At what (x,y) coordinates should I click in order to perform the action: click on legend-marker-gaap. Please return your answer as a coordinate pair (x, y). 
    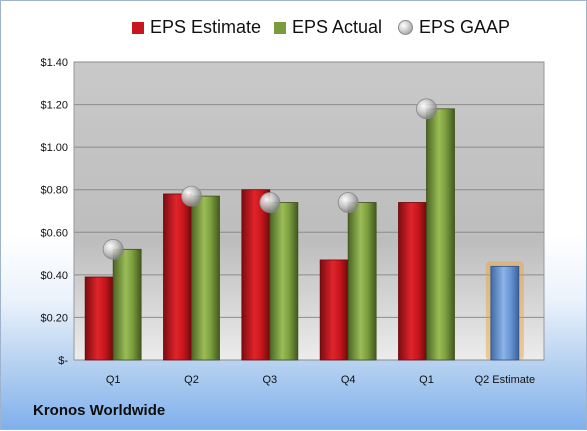
    Looking at the image, I should click on (405, 27).